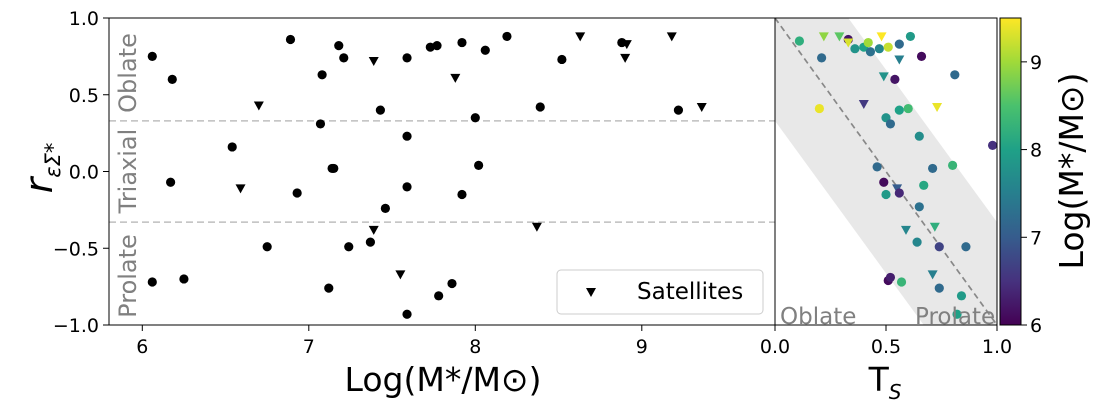 The width and height of the screenshot is (1097, 413). I want to click on legend: Satellites, so click(660, 292).